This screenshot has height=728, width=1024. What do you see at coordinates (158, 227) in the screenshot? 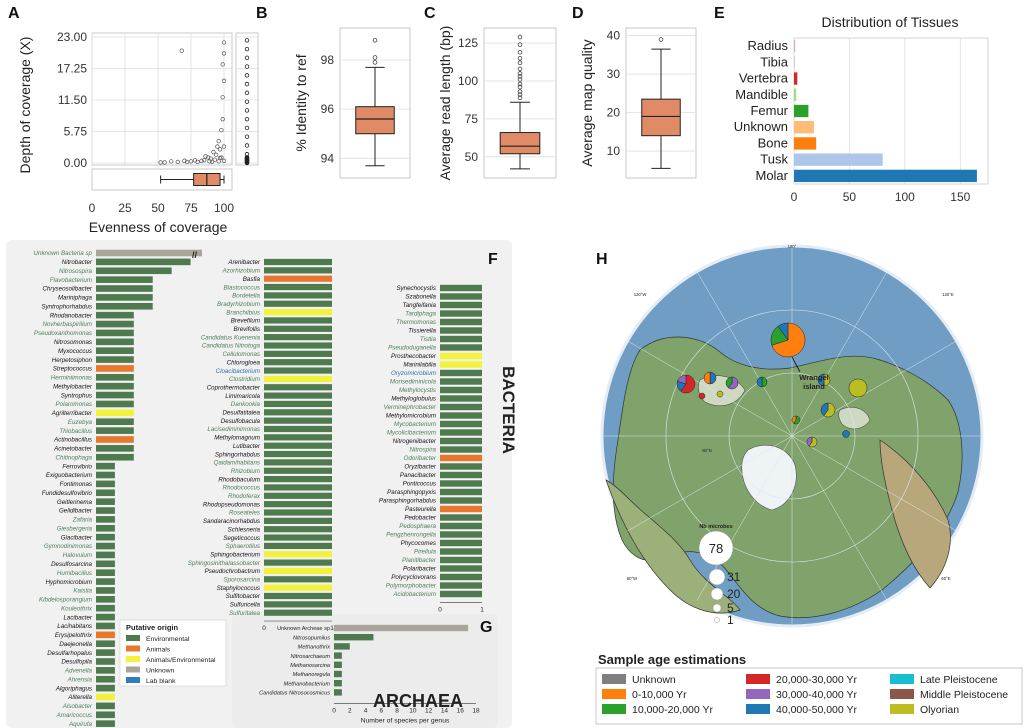
I see `a-xlabel: Evenness of coverage` at bounding box center [158, 227].